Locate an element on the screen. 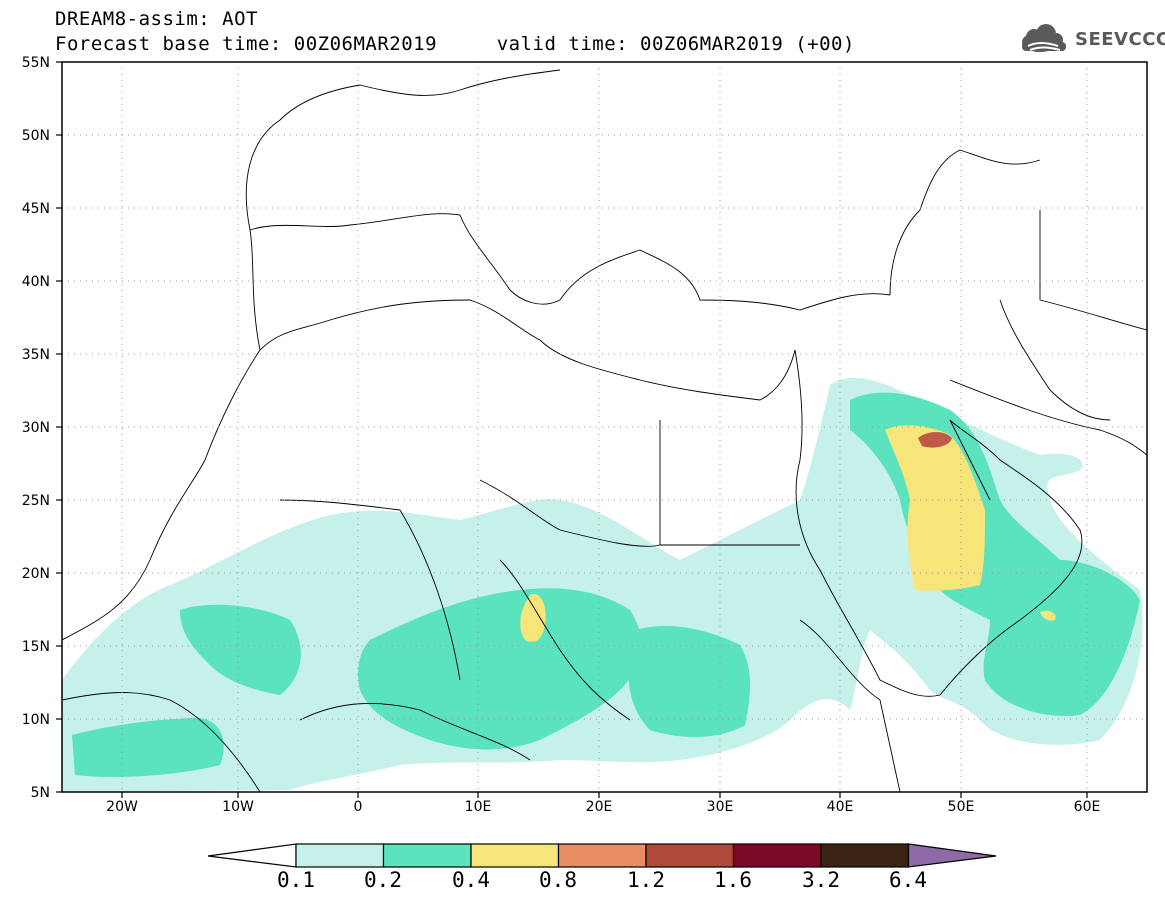 The image size is (1165, 905). x-tick-label: 0 is located at coordinates (358, 807).